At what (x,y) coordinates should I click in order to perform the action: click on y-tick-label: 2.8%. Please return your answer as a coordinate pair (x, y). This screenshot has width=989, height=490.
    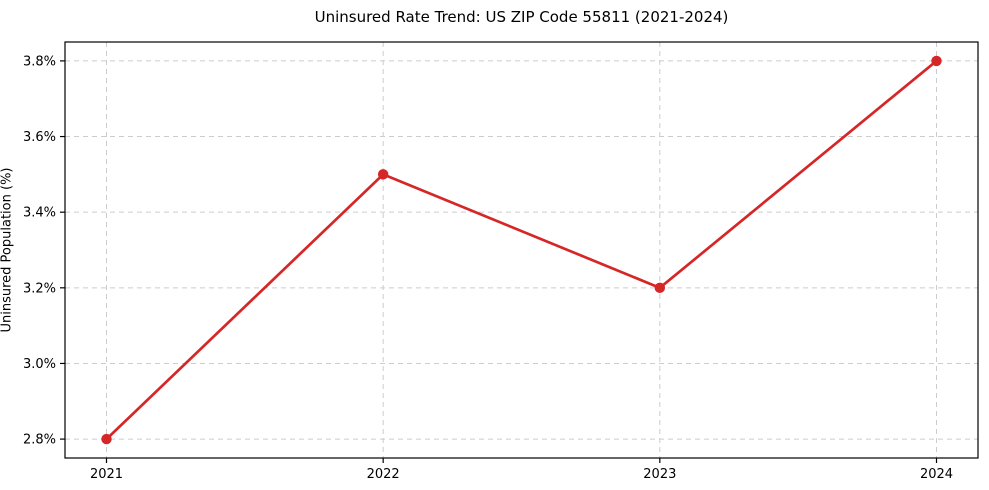
    Looking at the image, I should click on (39, 440).